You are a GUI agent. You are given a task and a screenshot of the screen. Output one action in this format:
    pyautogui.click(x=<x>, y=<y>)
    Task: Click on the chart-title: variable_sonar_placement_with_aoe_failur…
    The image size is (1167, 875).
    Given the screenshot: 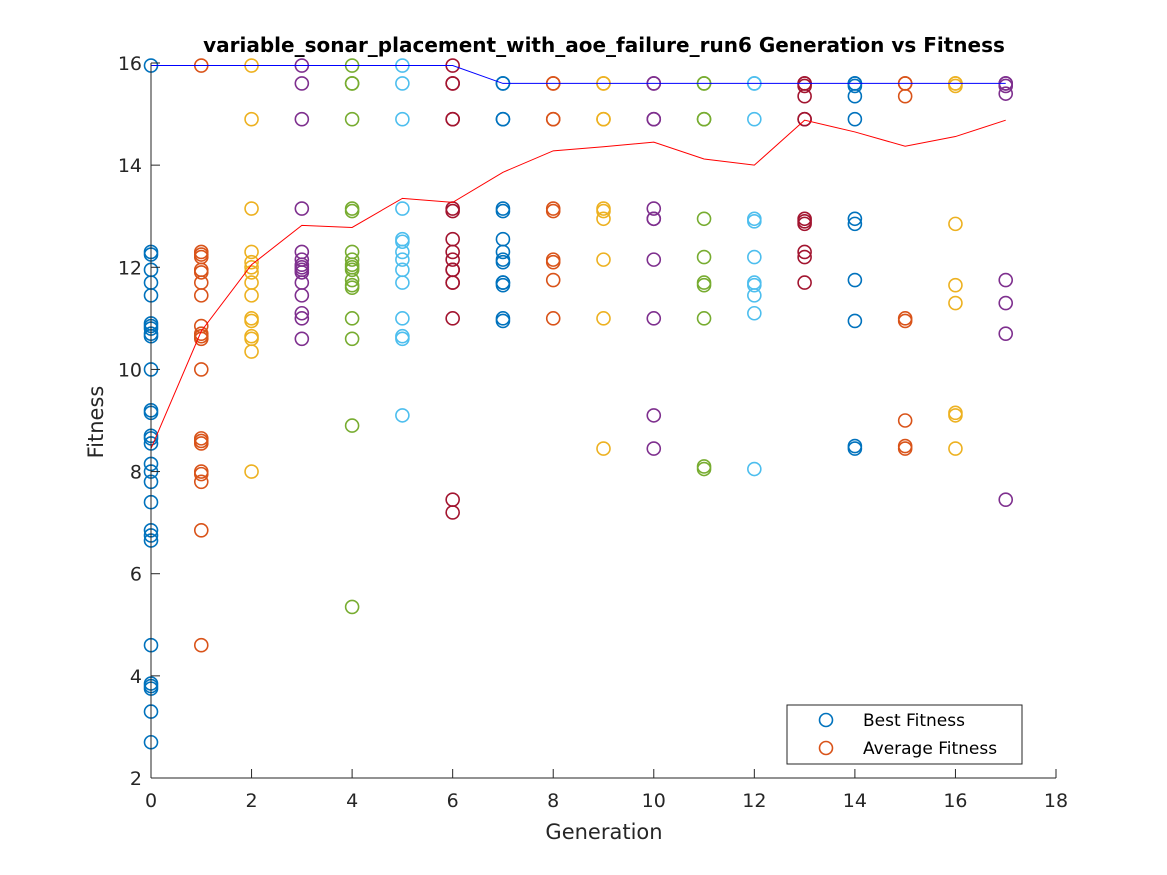 What is the action you would take?
    pyautogui.click(x=604, y=45)
    